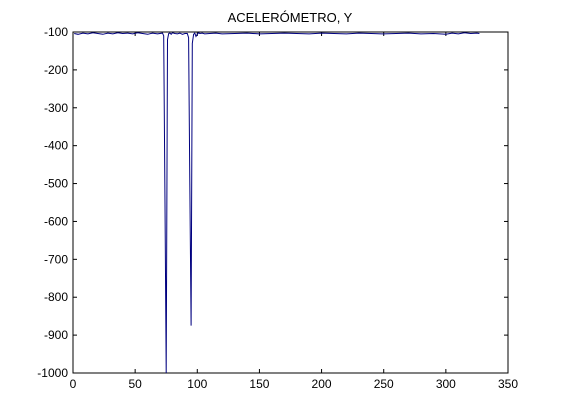 The image size is (561, 420). What do you see at coordinates (56, 32) in the screenshot?
I see `y-tick-label: -100` at bounding box center [56, 32].